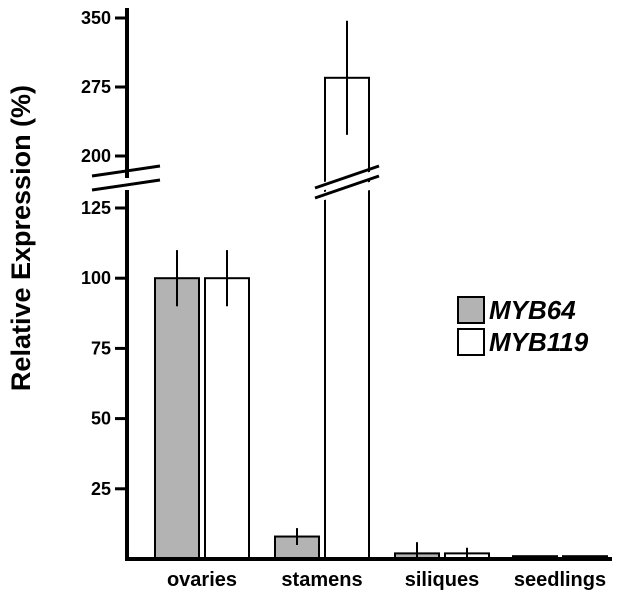  Describe the element at coordinates (471, 342) in the screenshot. I see `legend-swatch-myb119` at that location.